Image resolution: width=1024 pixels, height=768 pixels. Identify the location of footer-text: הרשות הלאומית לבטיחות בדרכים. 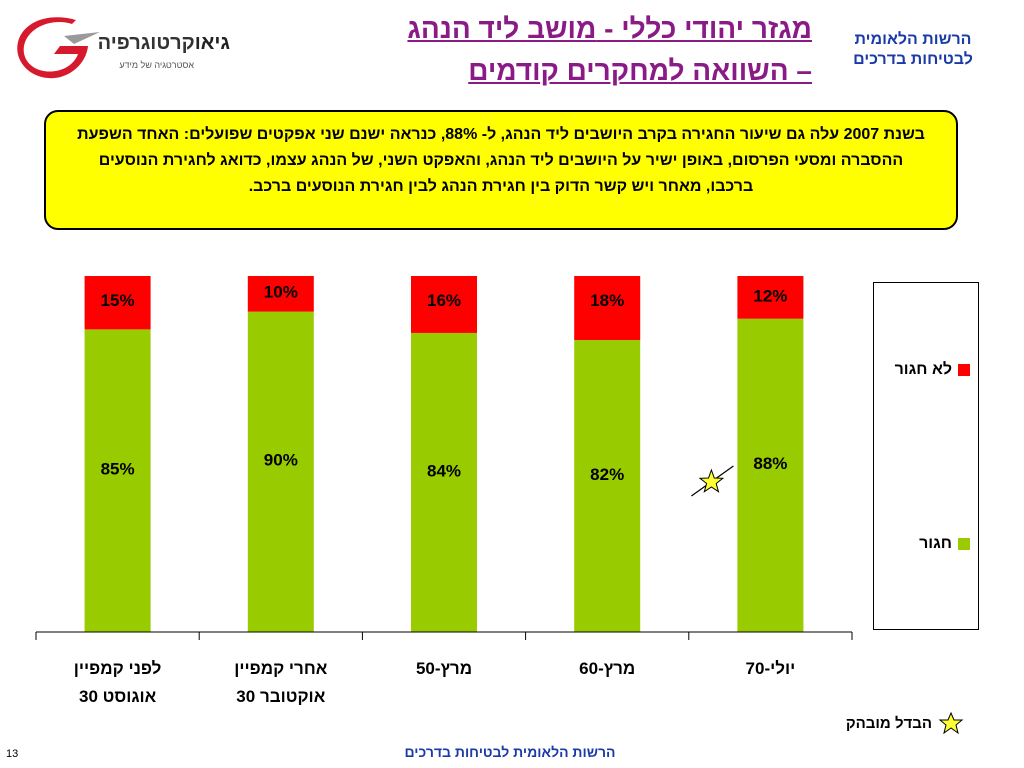
(510, 752).